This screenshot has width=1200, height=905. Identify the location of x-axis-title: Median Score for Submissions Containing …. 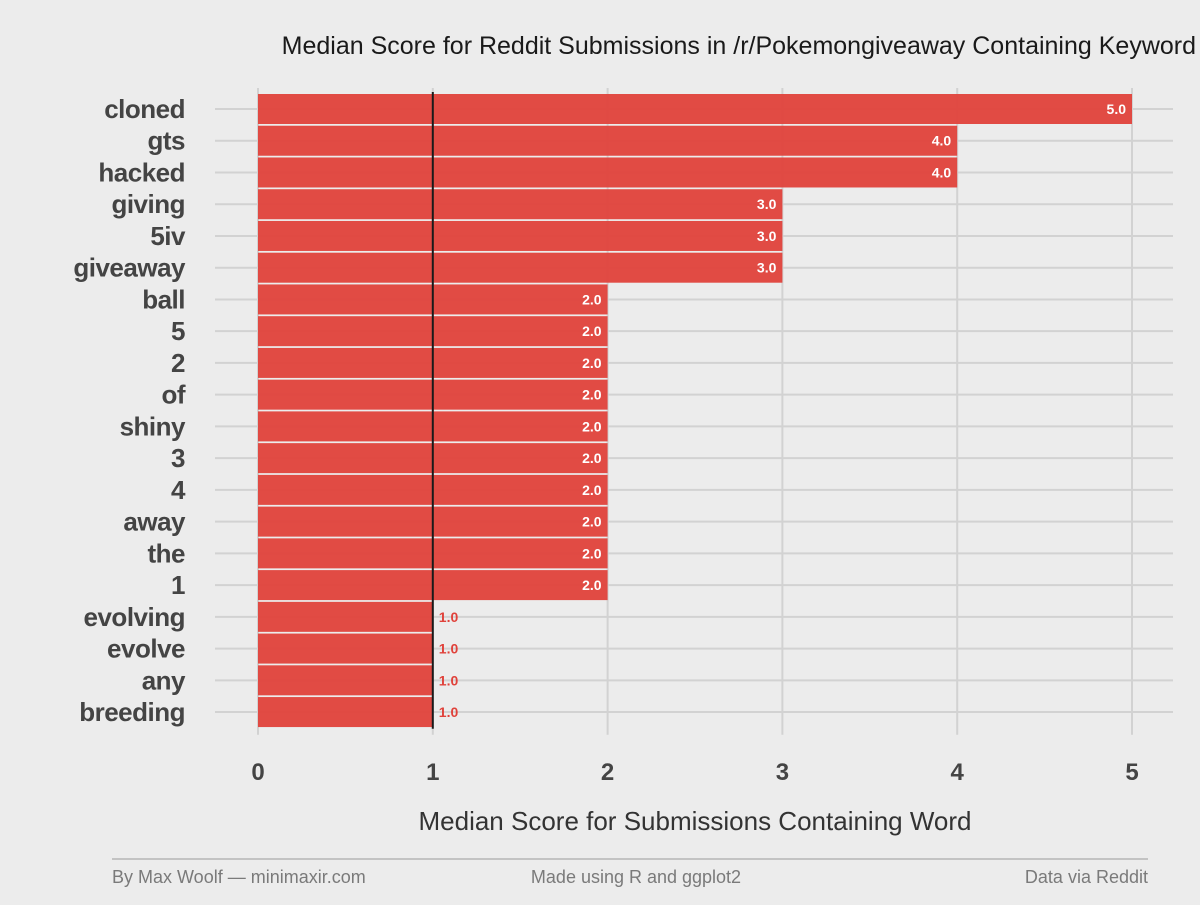
(694, 821).